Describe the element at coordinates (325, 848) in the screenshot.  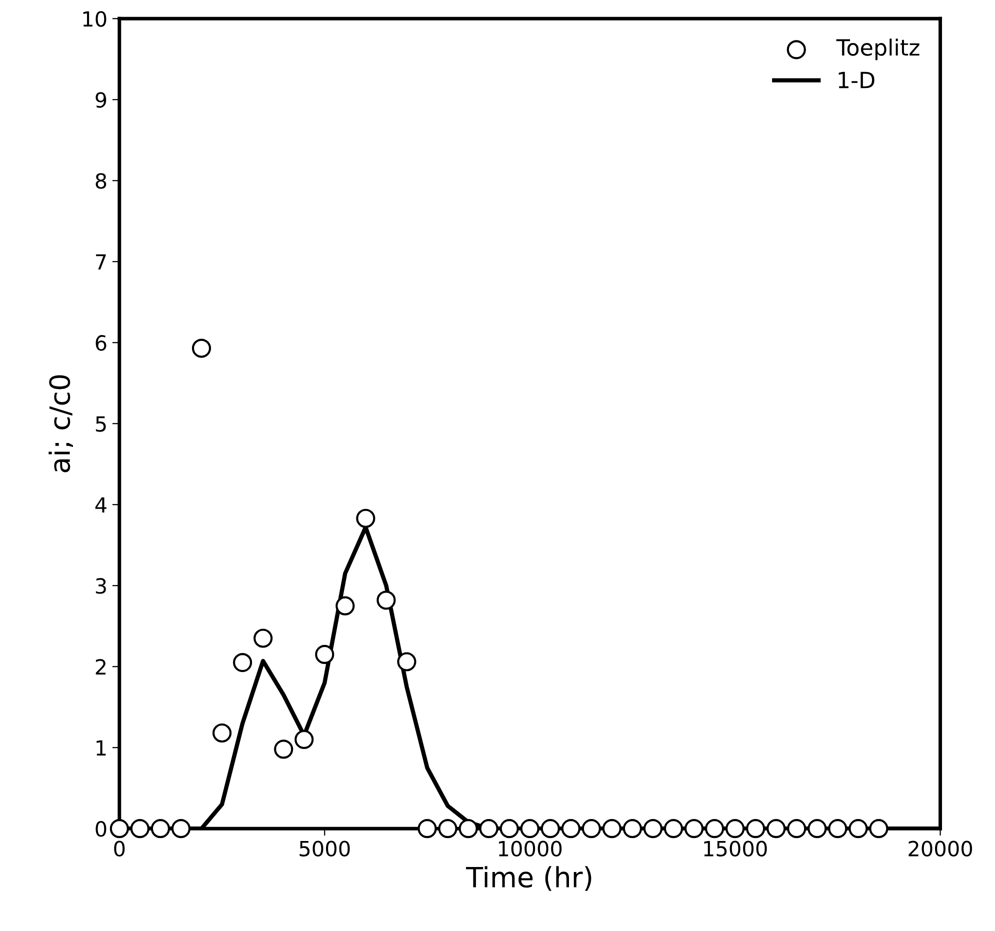
I see `x-tick-label: 5000` at that location.